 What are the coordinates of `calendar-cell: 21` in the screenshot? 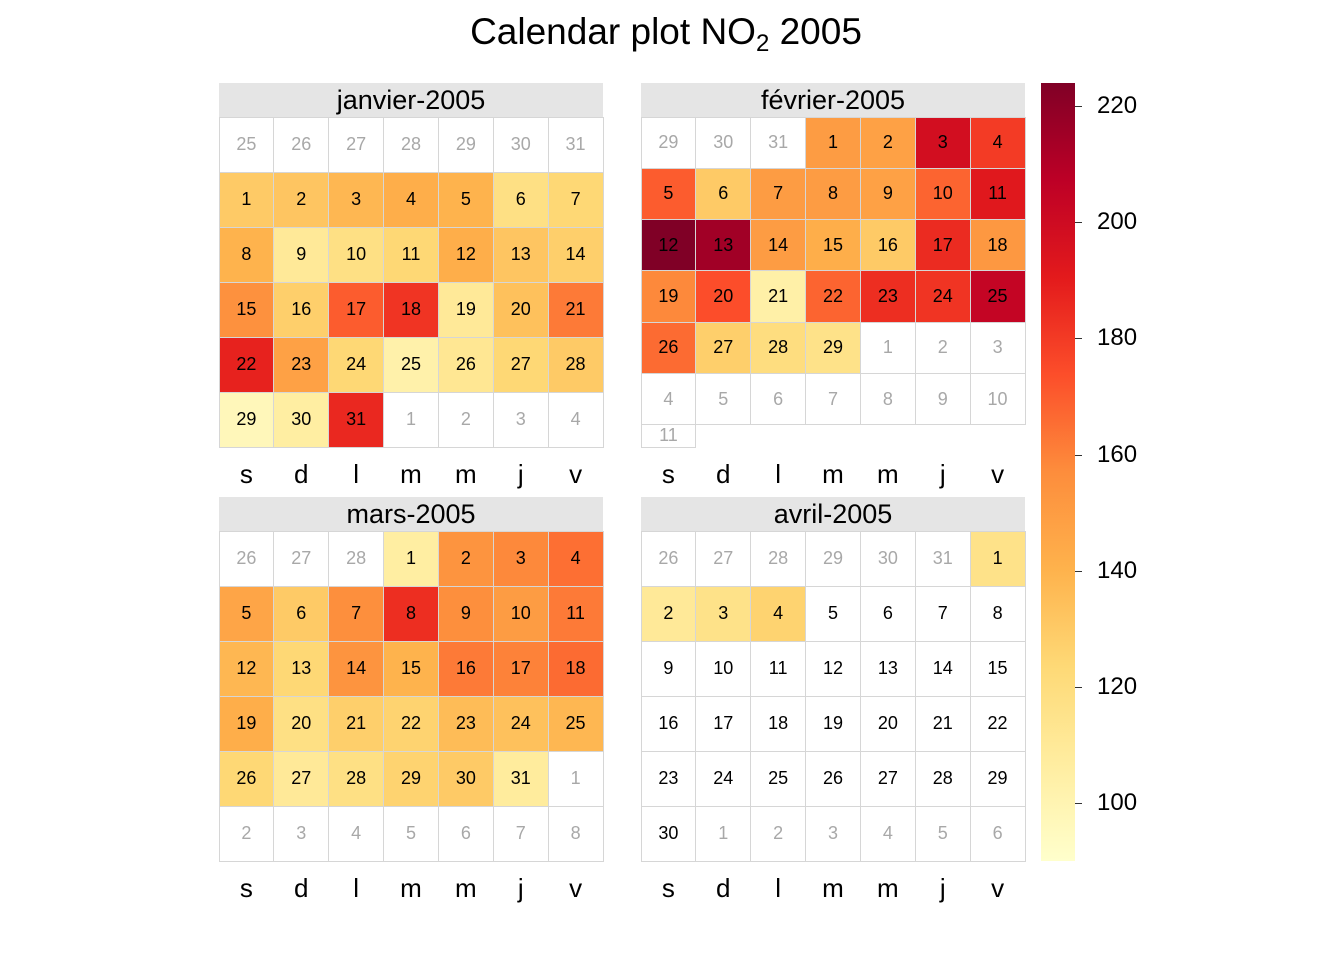 It's located at (575, 309).